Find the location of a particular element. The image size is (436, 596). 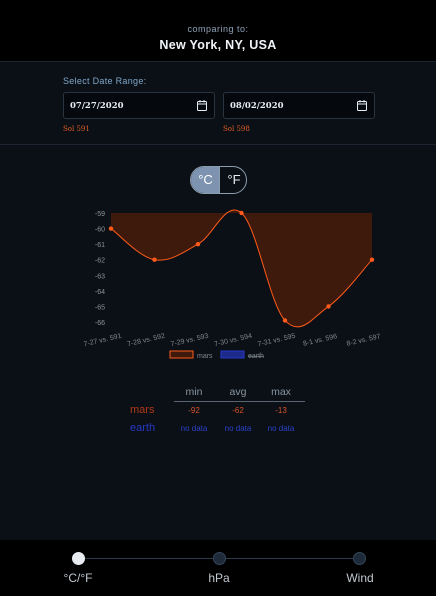

stats-earth-min: no data is located at coordinates (194, 428).